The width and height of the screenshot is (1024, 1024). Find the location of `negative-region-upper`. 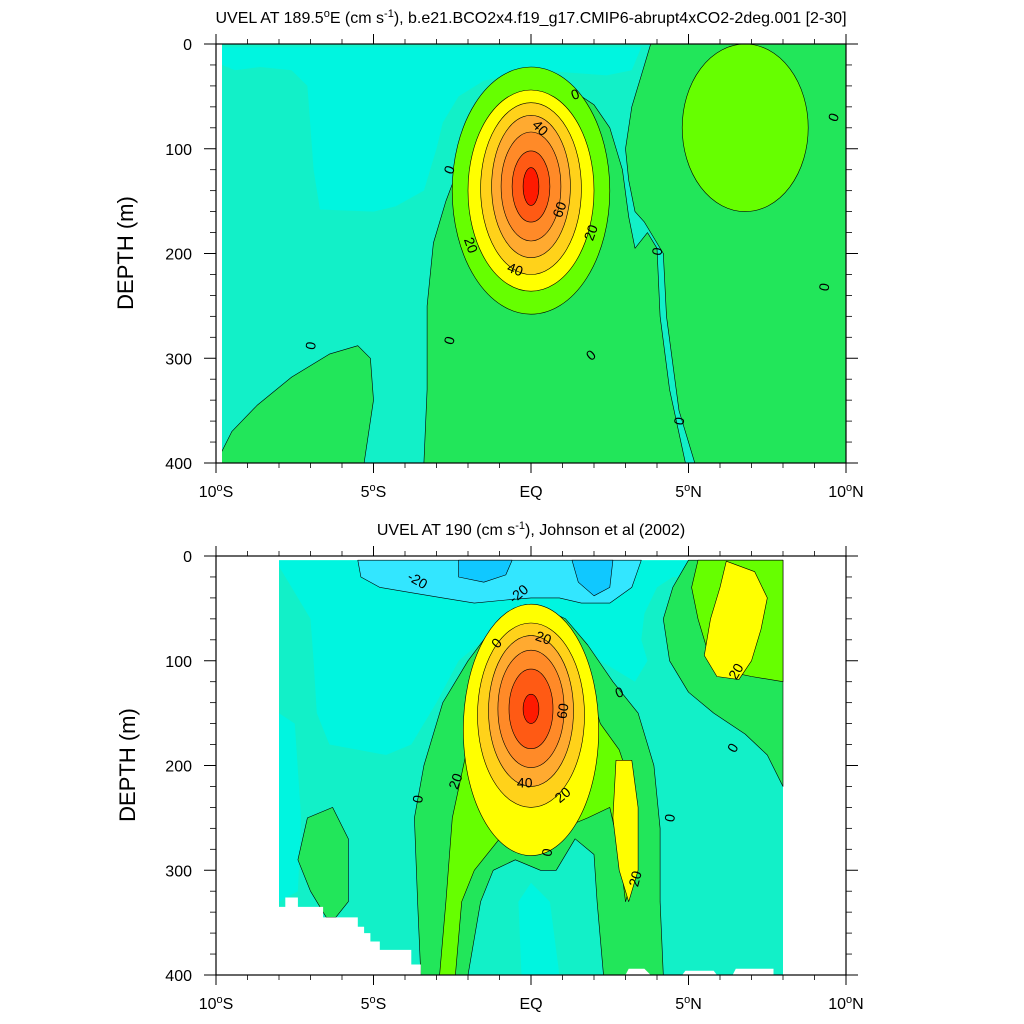

negative-region-upper is located at coordinates (531, 657).